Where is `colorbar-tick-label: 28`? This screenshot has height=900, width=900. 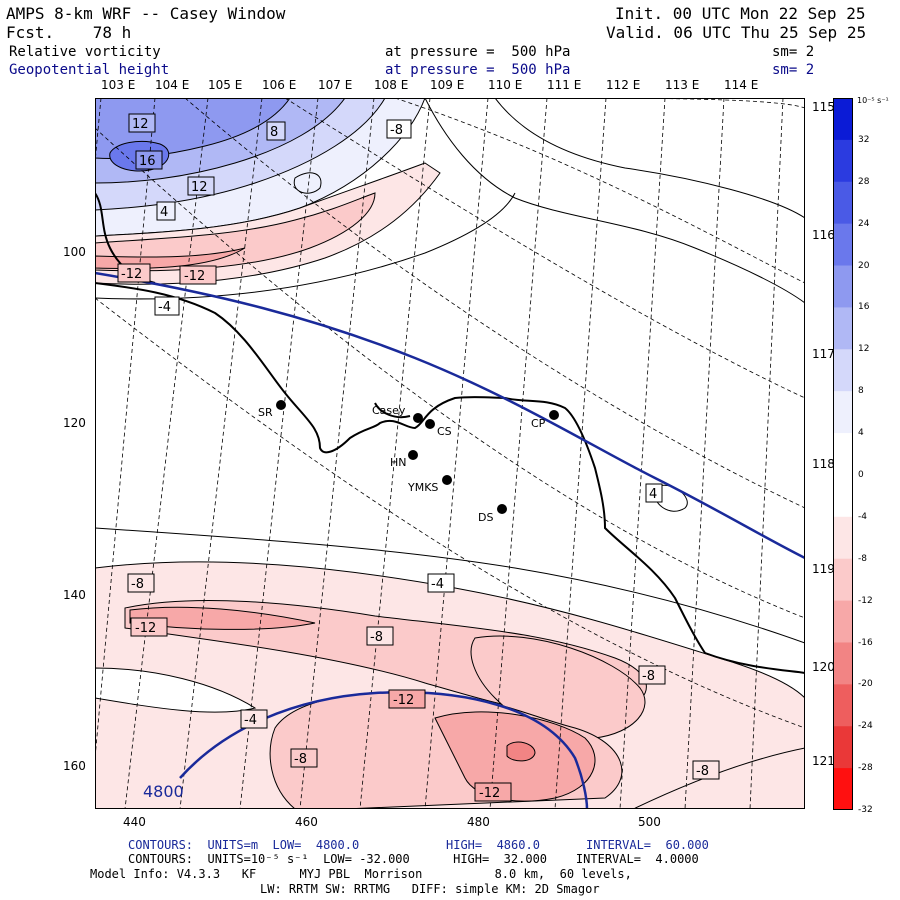 colorbar-tick-label: 28 is located at coordinates (864, 181).